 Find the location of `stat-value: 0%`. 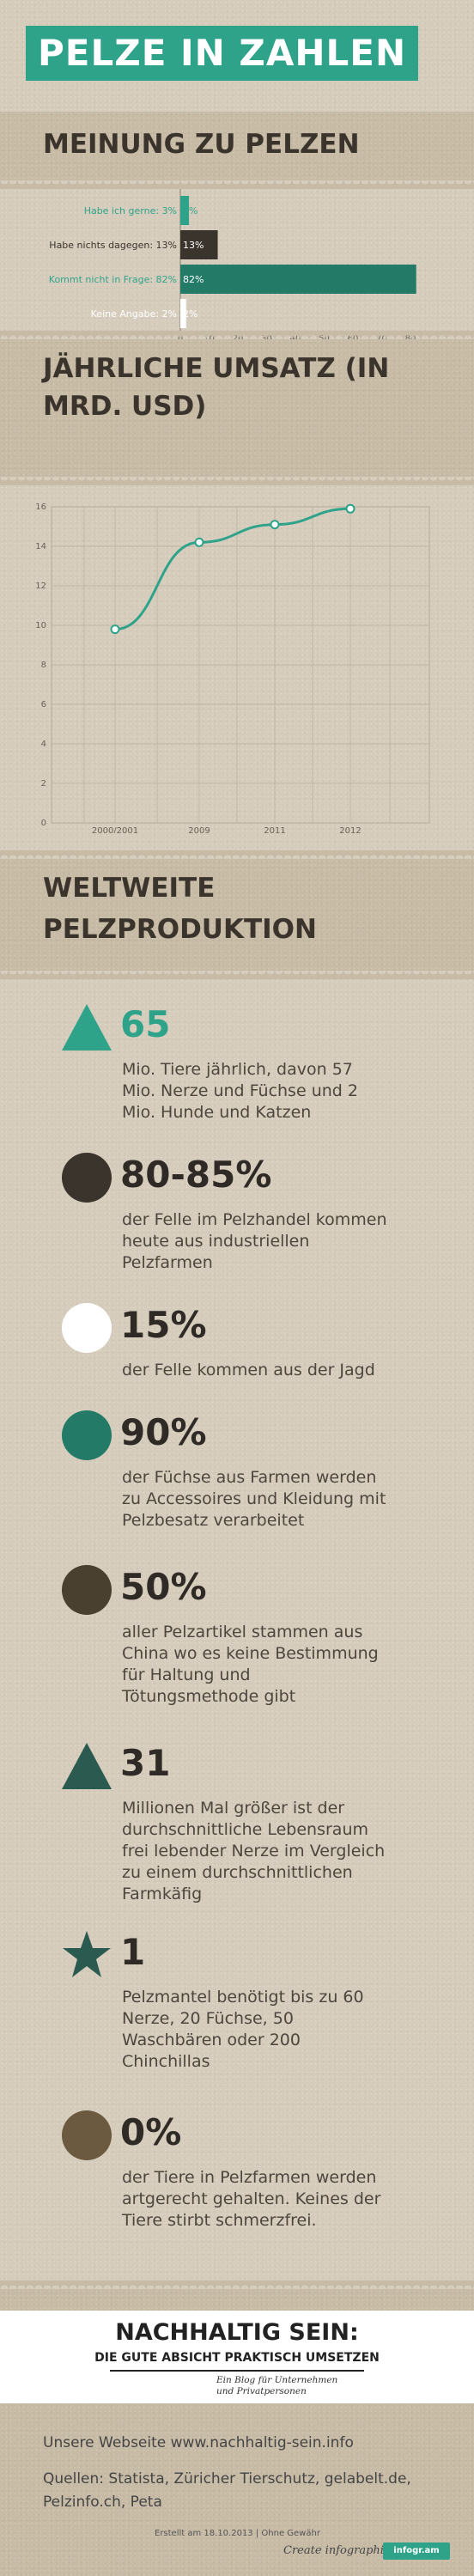

stat-value: 0% is located at coordinates (151, 2132).